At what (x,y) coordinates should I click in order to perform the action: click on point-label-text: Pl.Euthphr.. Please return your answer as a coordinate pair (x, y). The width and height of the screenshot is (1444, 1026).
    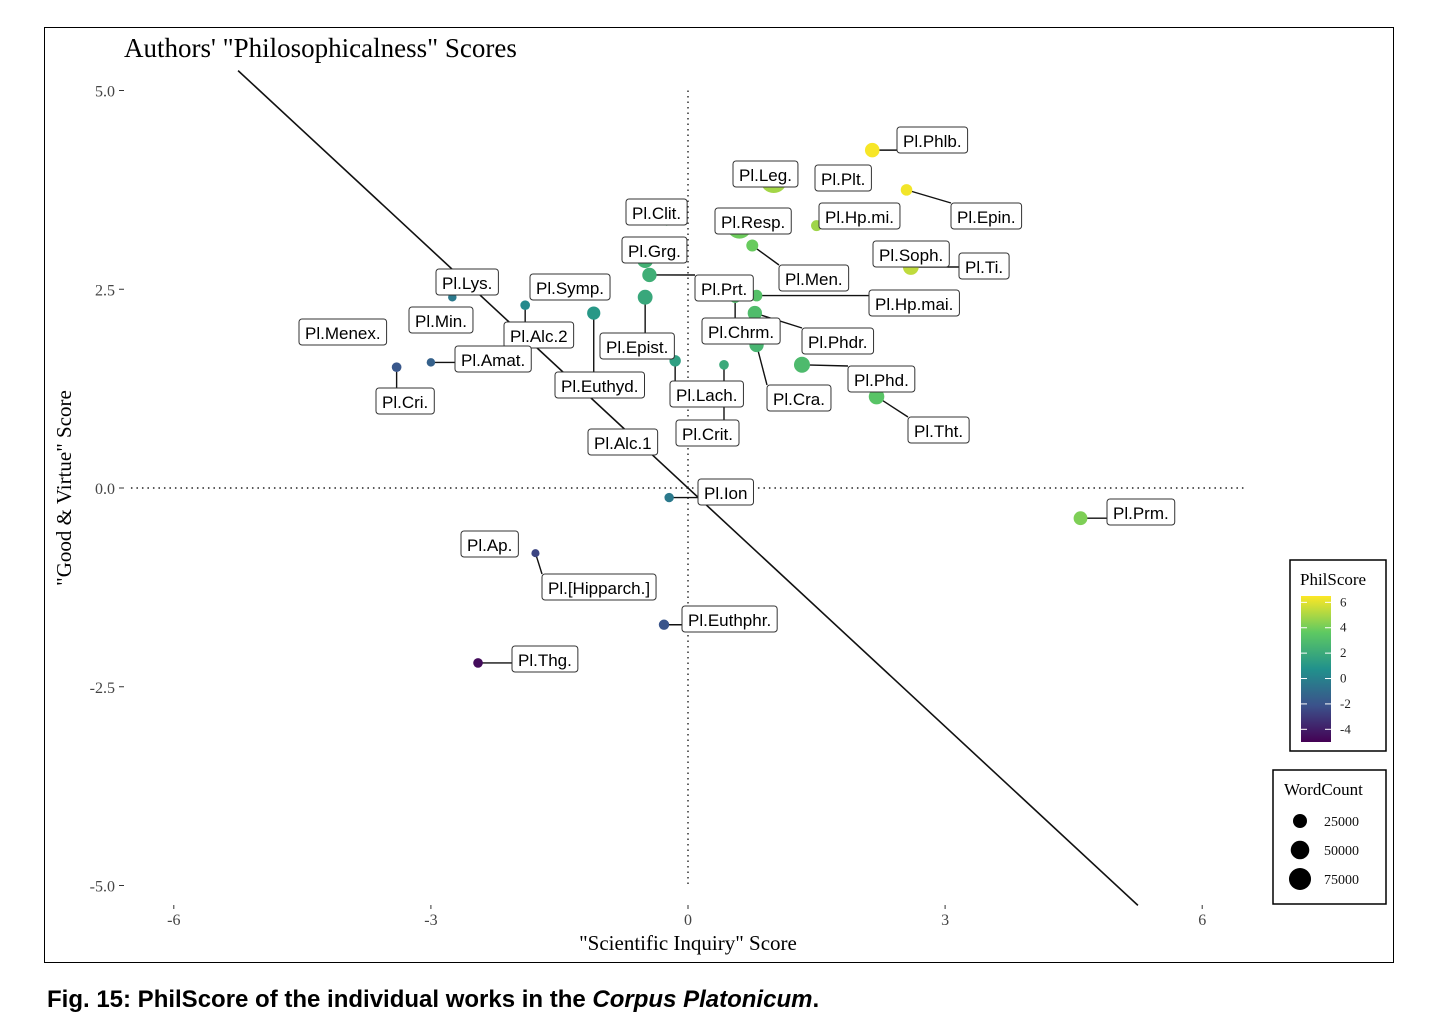
    Looking at the image, I should click on (729, 620).